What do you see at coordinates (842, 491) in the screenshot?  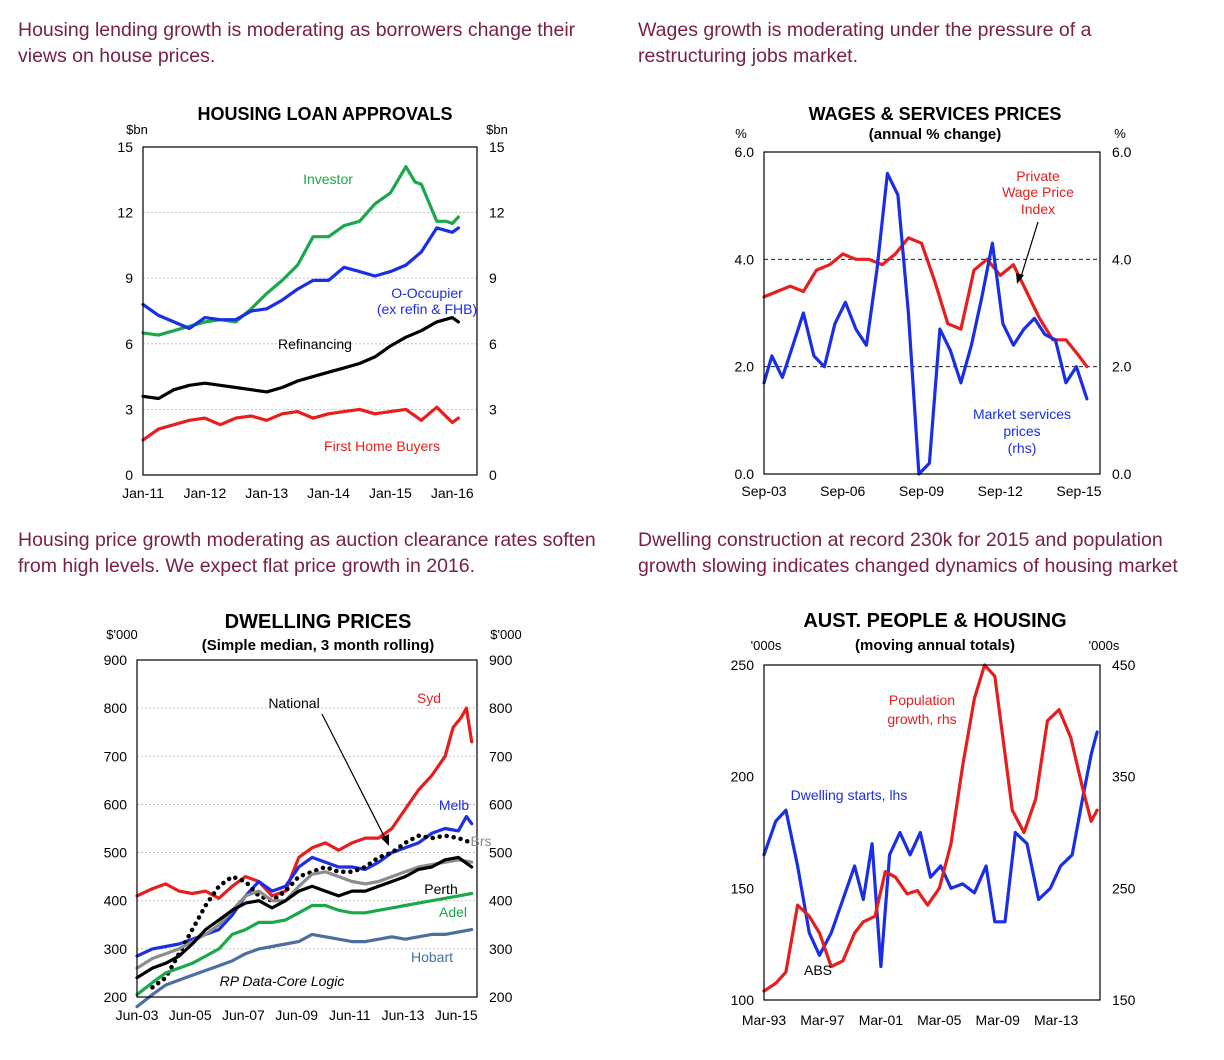 I see `x-tick-label: Sep-06` at bounding box center [842, 491].